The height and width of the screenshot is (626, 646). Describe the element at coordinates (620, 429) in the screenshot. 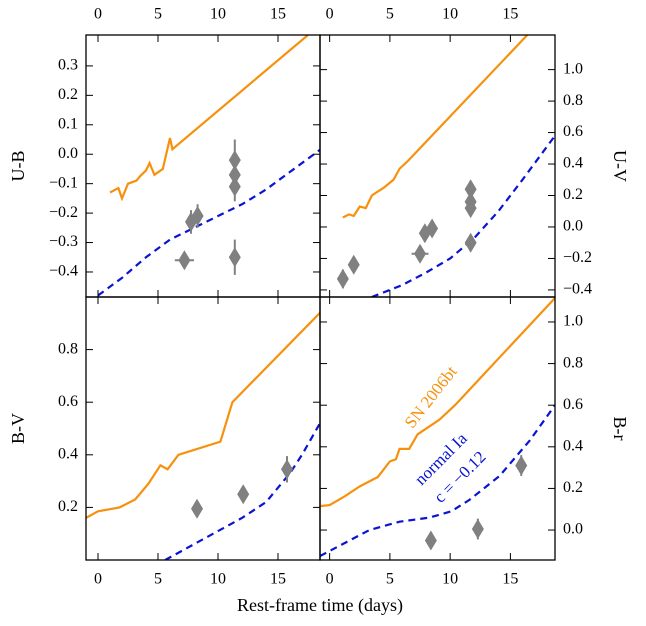

I see `y-axis-title: B-r` at that location.